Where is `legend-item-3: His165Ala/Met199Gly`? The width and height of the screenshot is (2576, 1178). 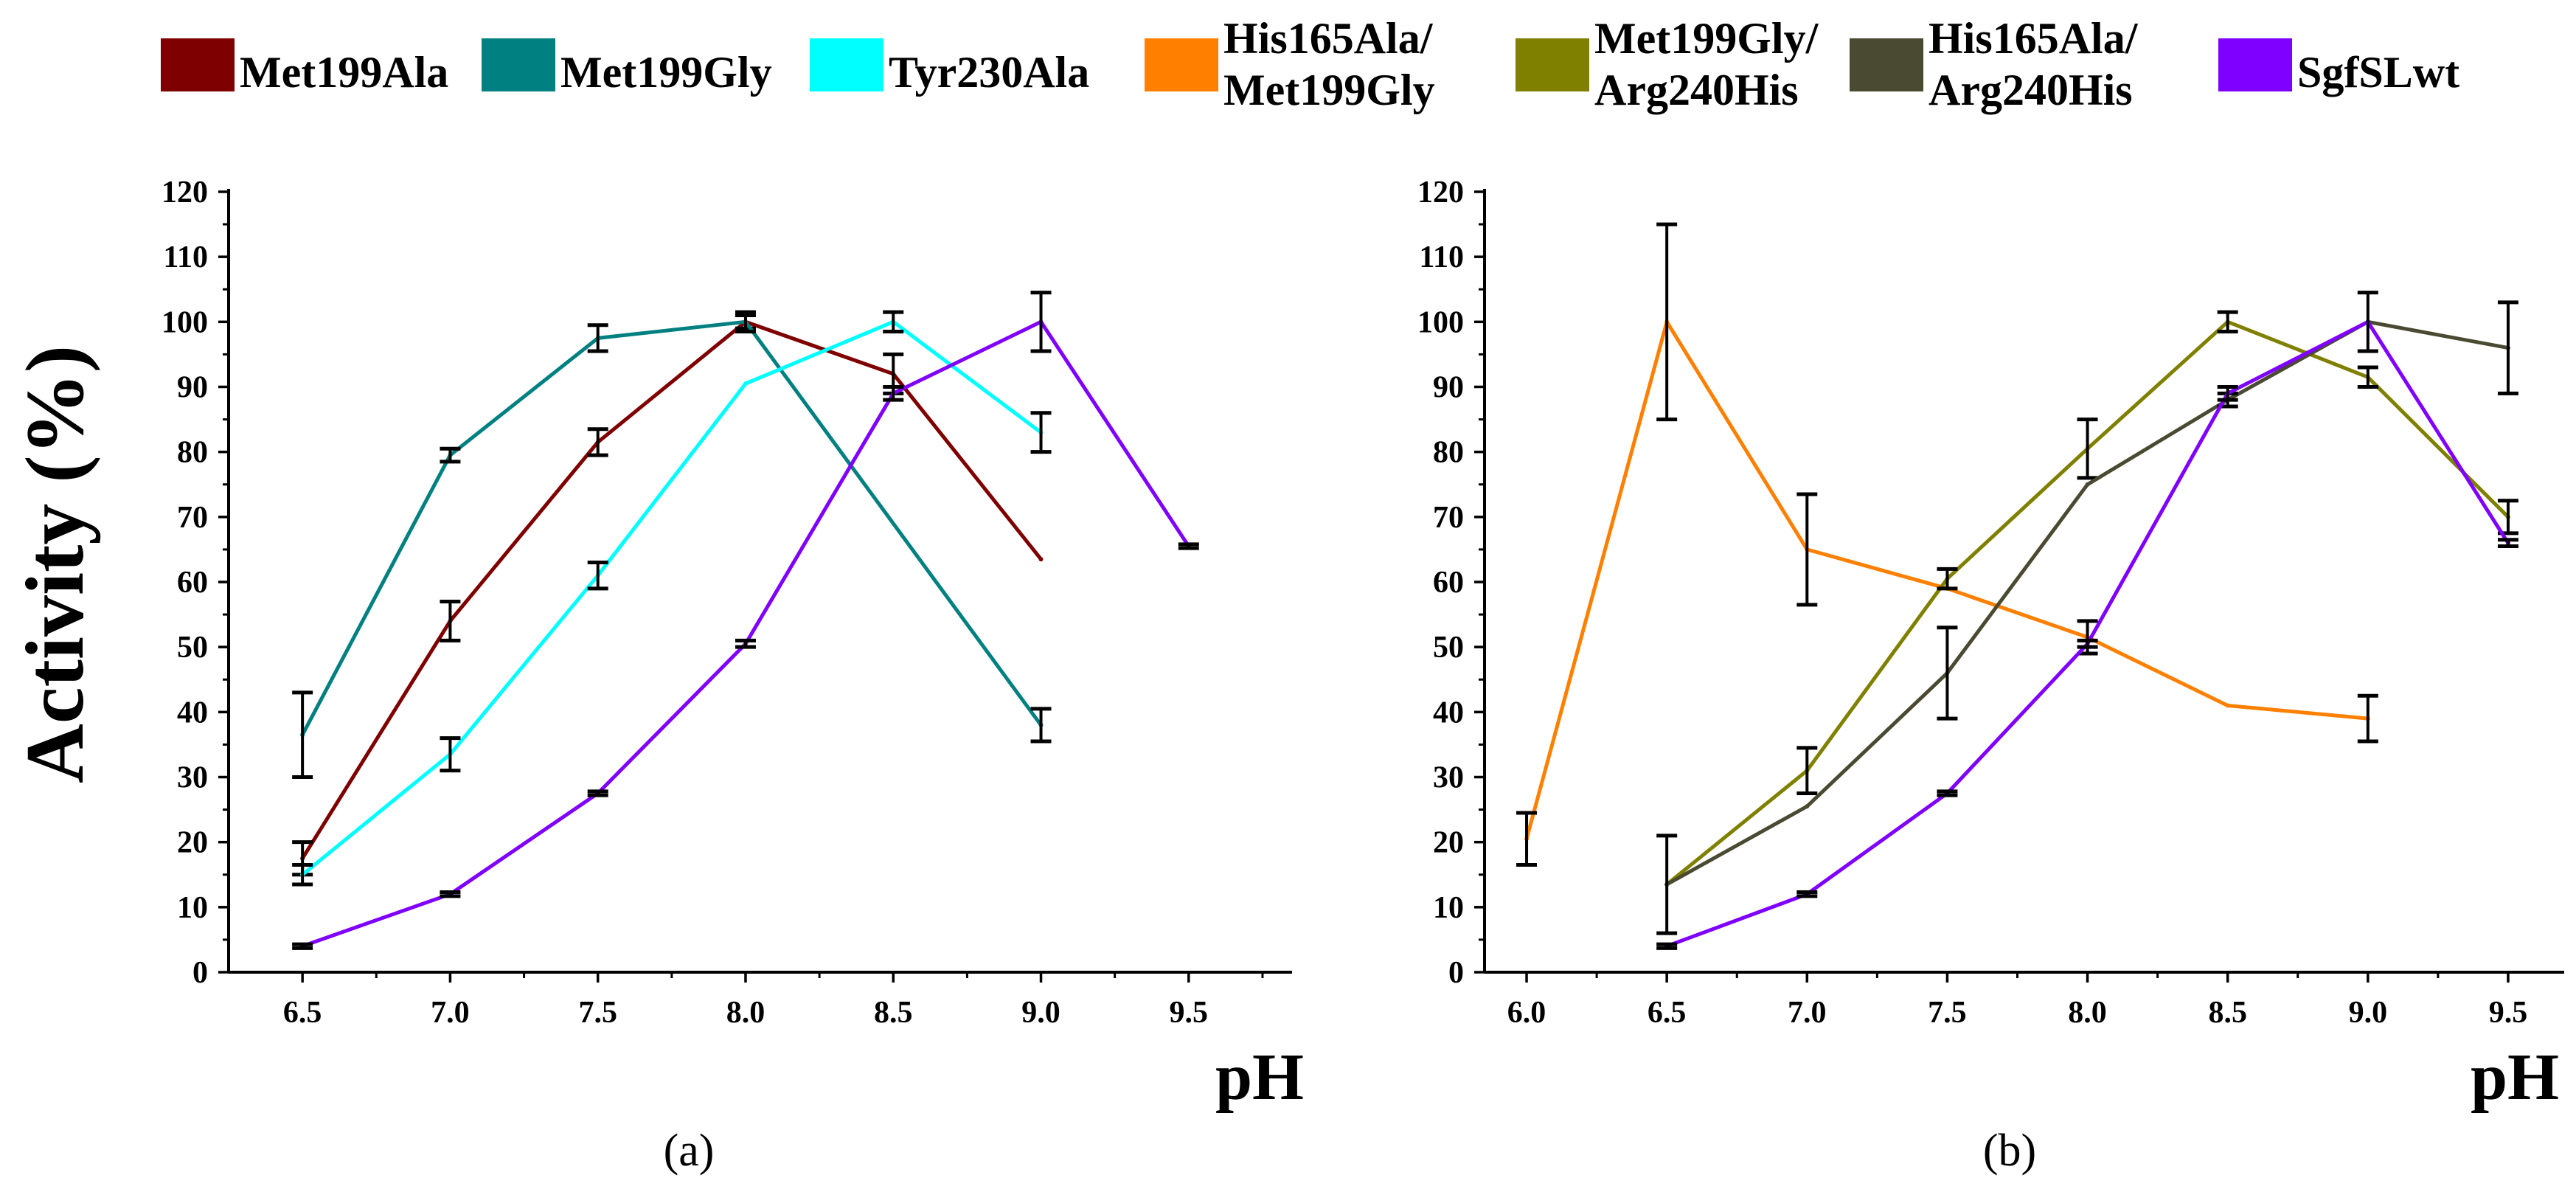
legend-item-3: His165Ala/Met199Gly is located at coordinates (1290, 64).